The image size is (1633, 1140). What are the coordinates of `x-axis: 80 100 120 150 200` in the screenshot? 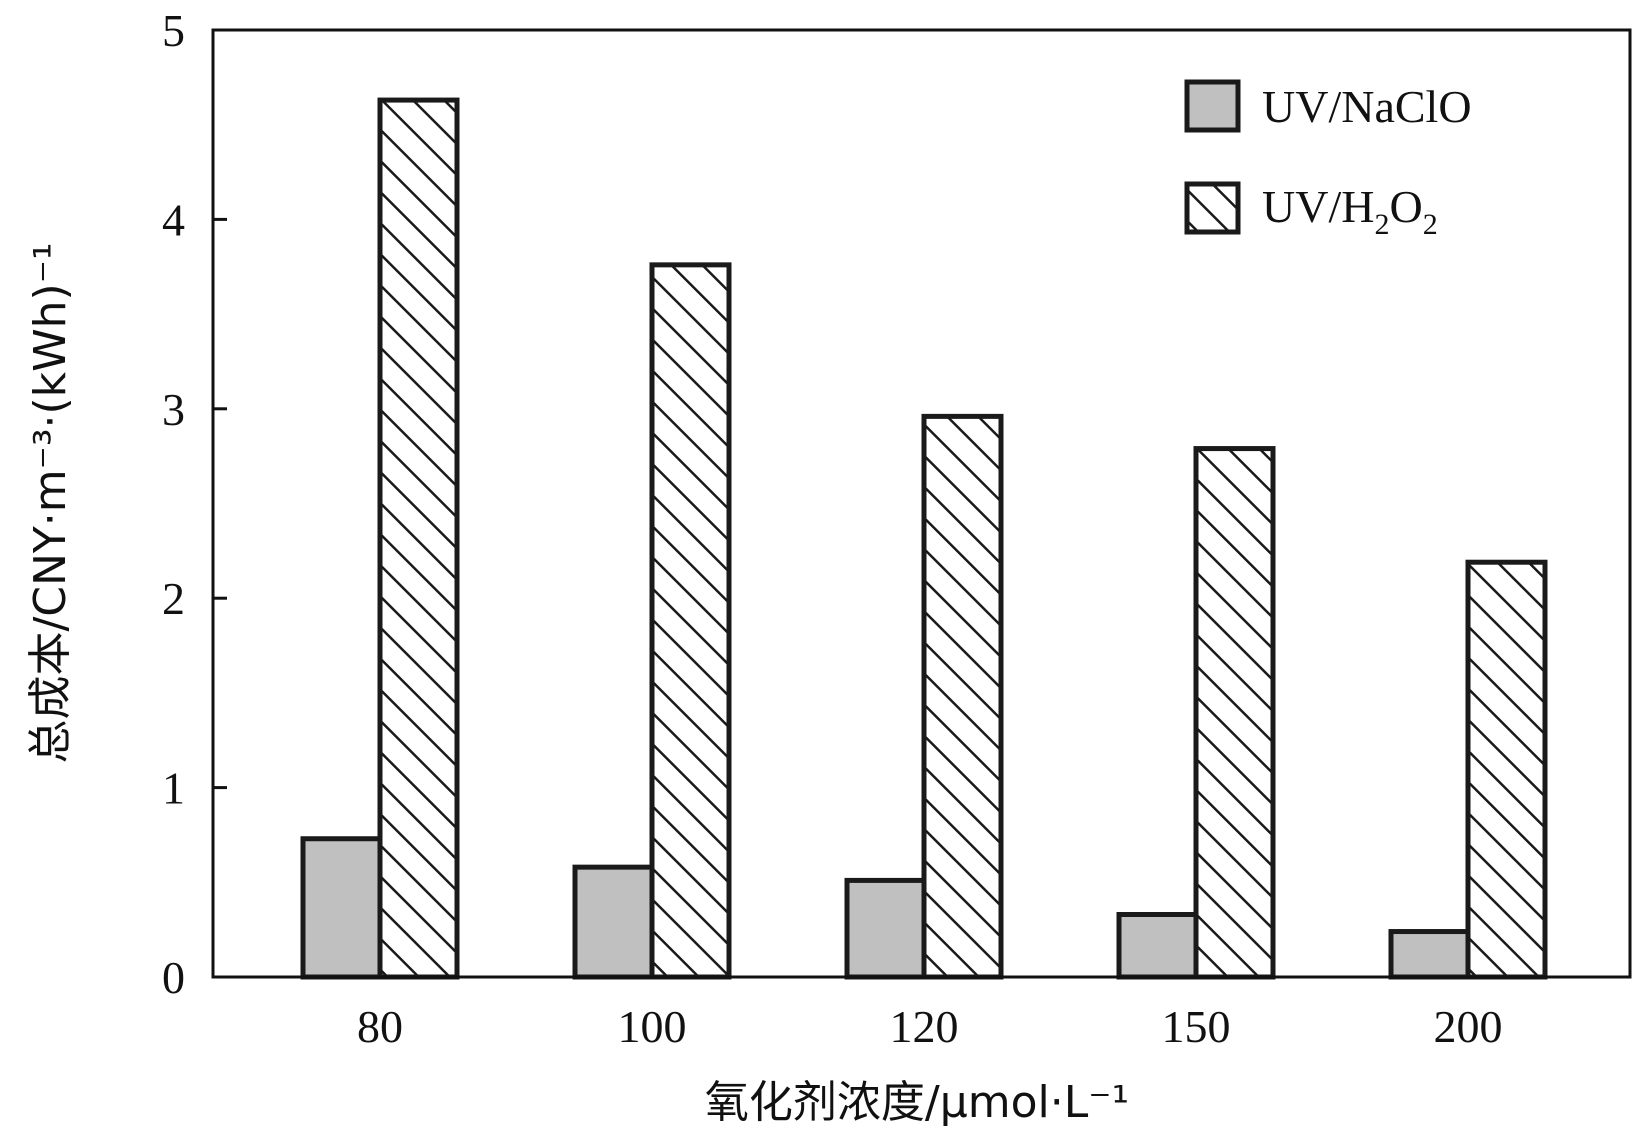 It's located at (930, 1026).